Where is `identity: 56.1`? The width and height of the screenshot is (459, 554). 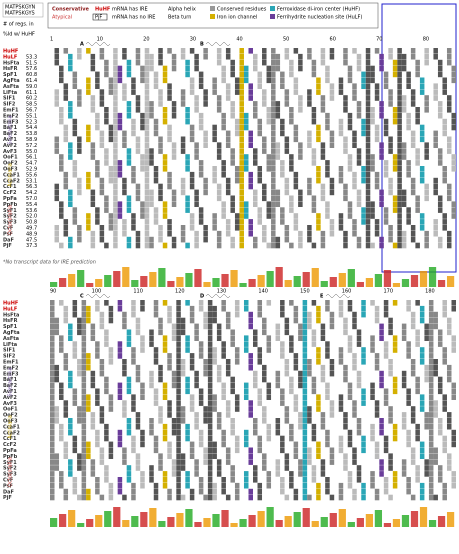 identity: 56.1 is located at coordinates (31, 158).